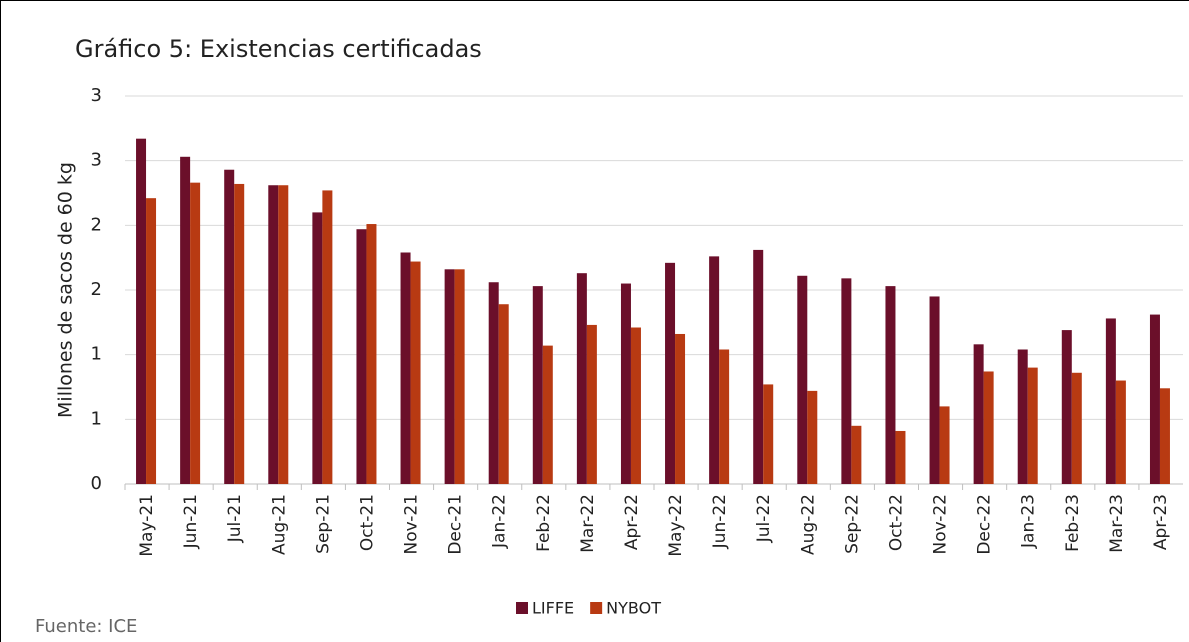 The image size is (1189, 642). What do you see at coordinates (808, 524) in the screenshot?
I see `x-tick-label: Aug-22` at bounding box center [808, 524].